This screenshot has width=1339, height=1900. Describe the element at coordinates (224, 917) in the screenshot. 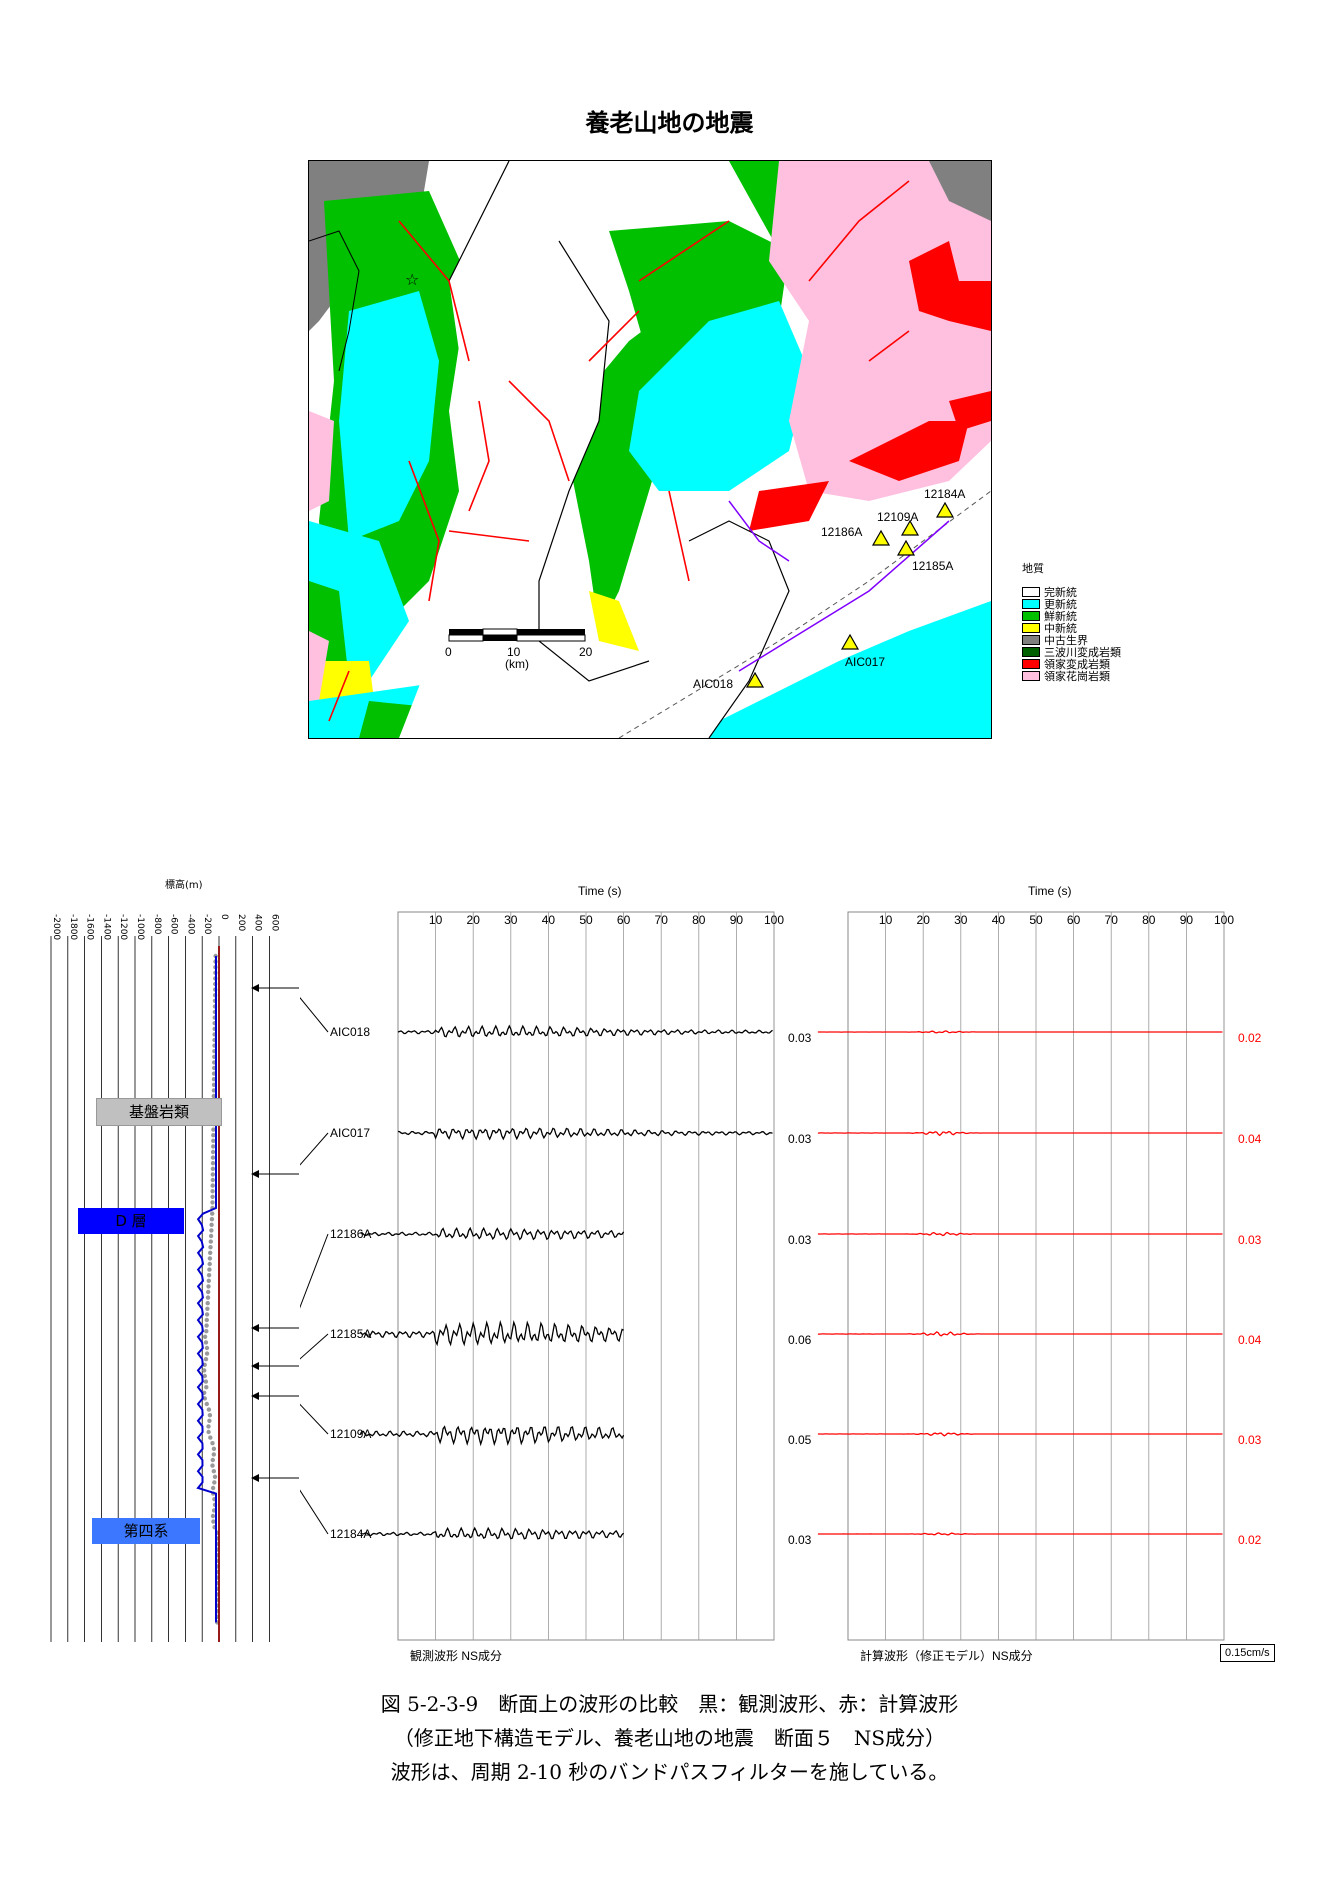

I see `profile-tick-label: 0` at that location.